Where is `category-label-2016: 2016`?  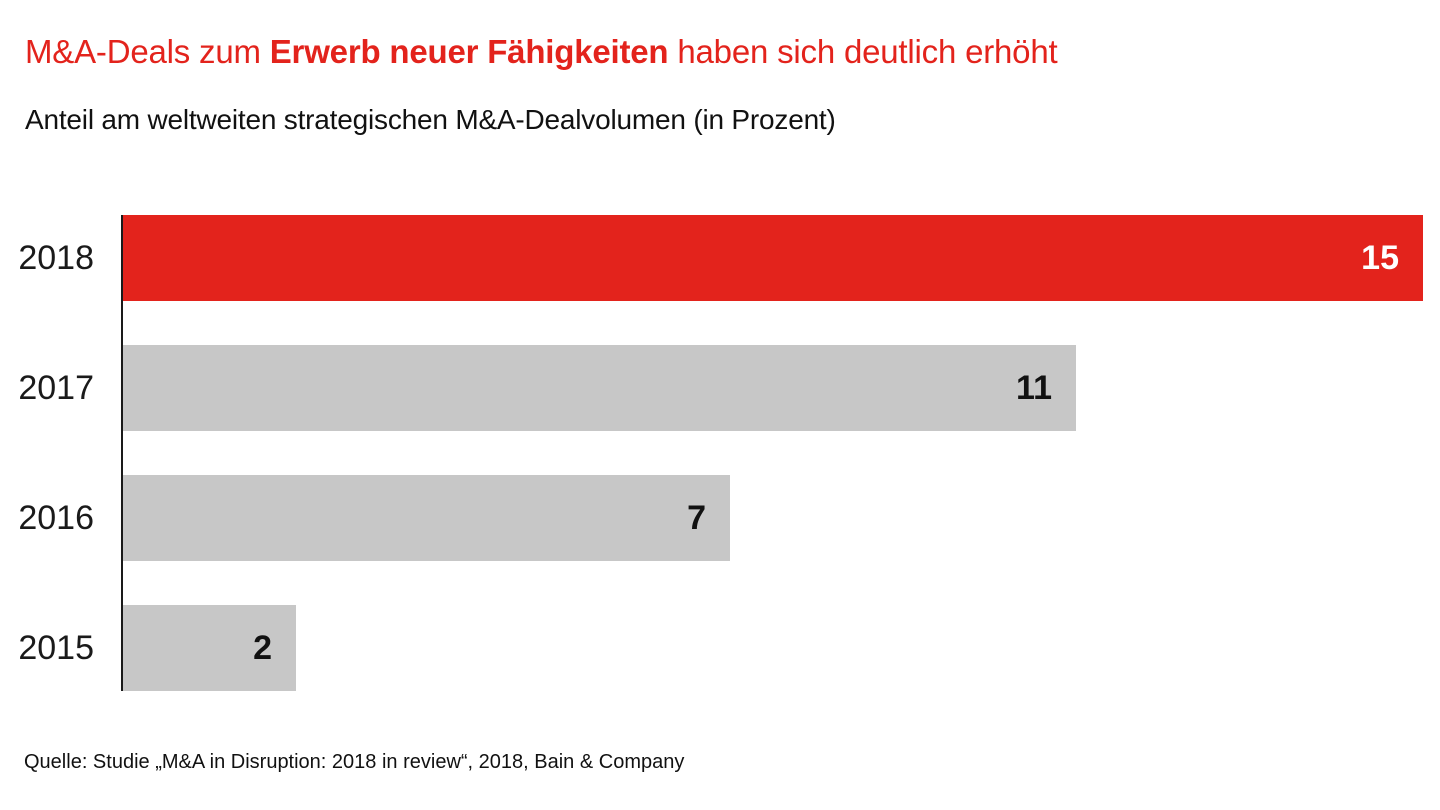 category-label-2016: 2016 is located at coordinates (56, 517).